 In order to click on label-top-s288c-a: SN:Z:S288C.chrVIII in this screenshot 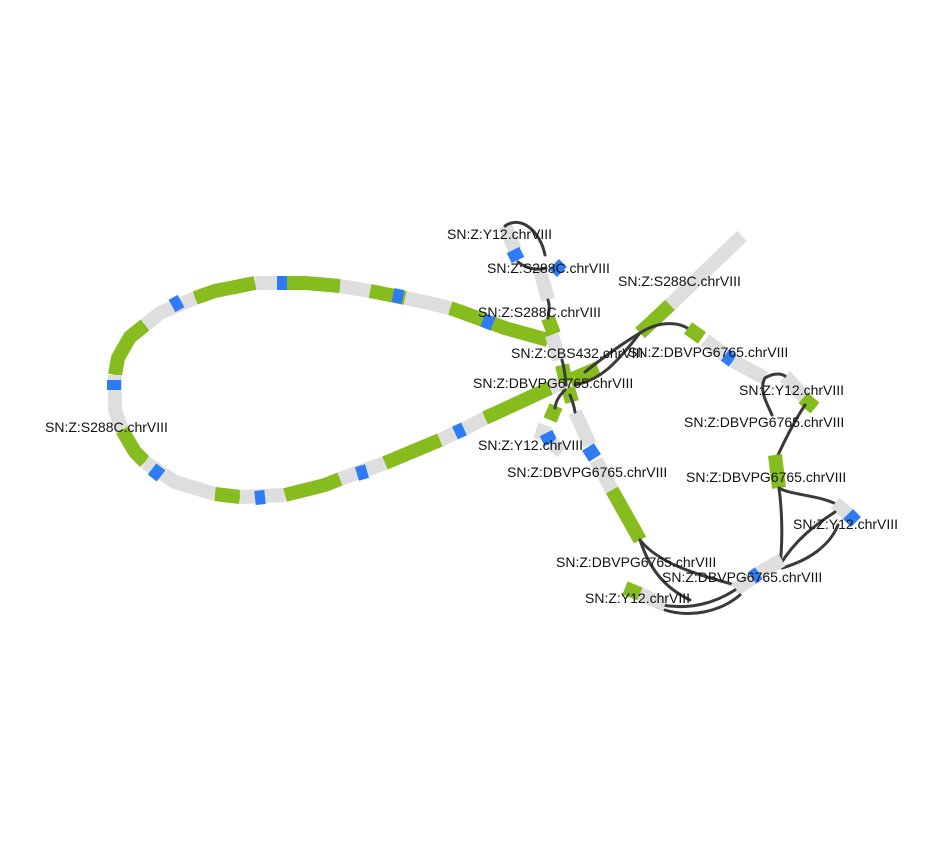, I will do `click(548, 268)`.